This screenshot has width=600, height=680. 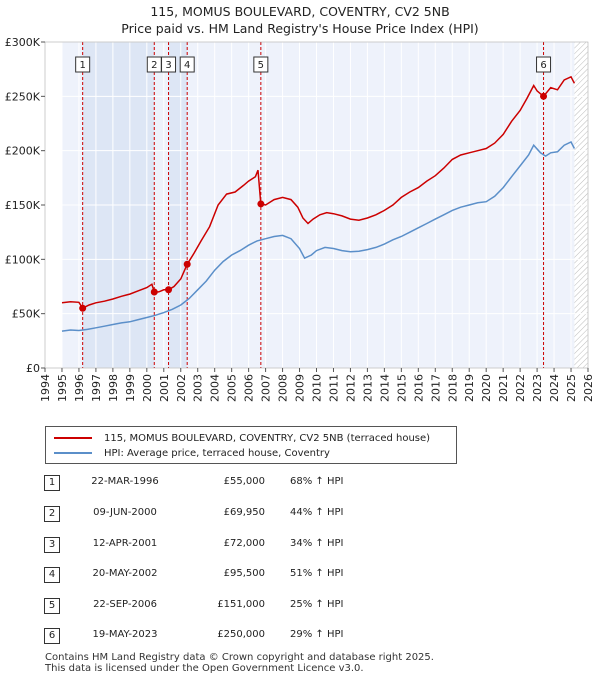 What do you see at coordinates (62, 388) in the screenshot?
I see `x-tick-label: 1995` at bounding box center [62, 388].